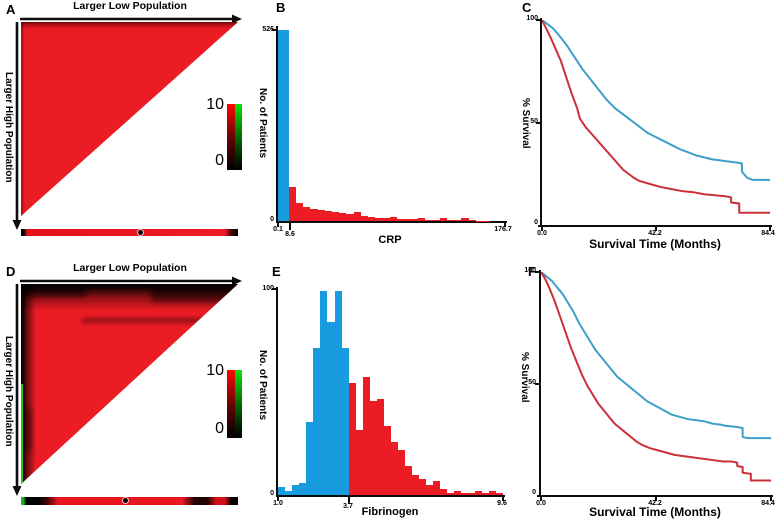  Describe the element at coordinates (268, 29) in the screenshot. I see `panel-b-ymax-label: 526` at that location.